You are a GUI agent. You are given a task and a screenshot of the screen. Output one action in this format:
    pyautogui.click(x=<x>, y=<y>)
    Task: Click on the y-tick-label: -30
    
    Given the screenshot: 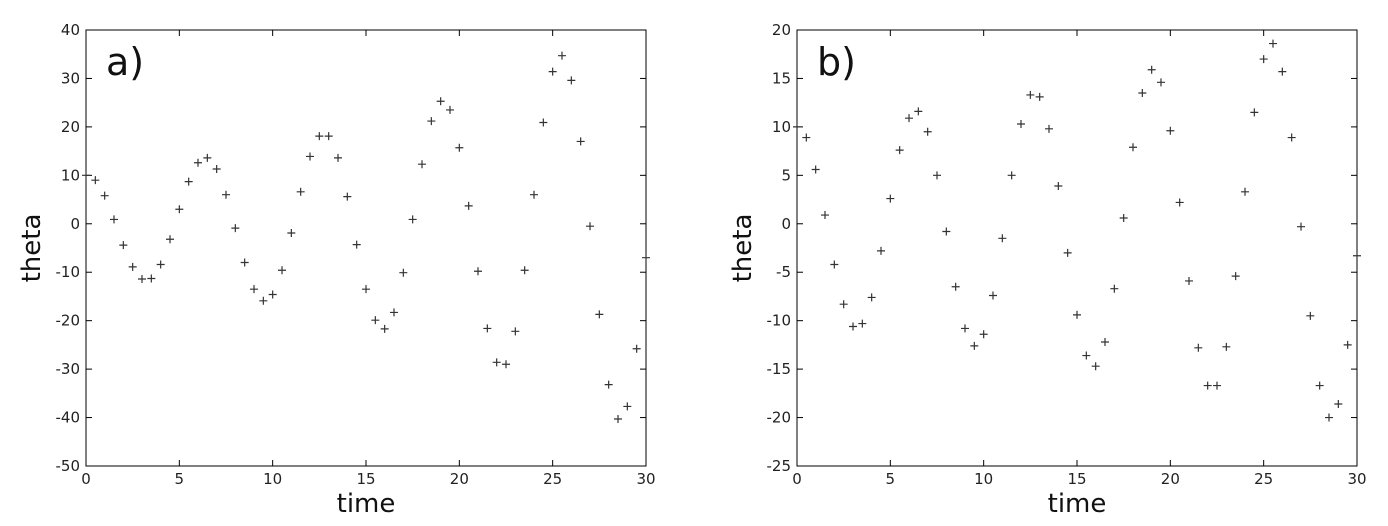 What is the action you would take?
    pyautogui.click(x=68, y=369)
    